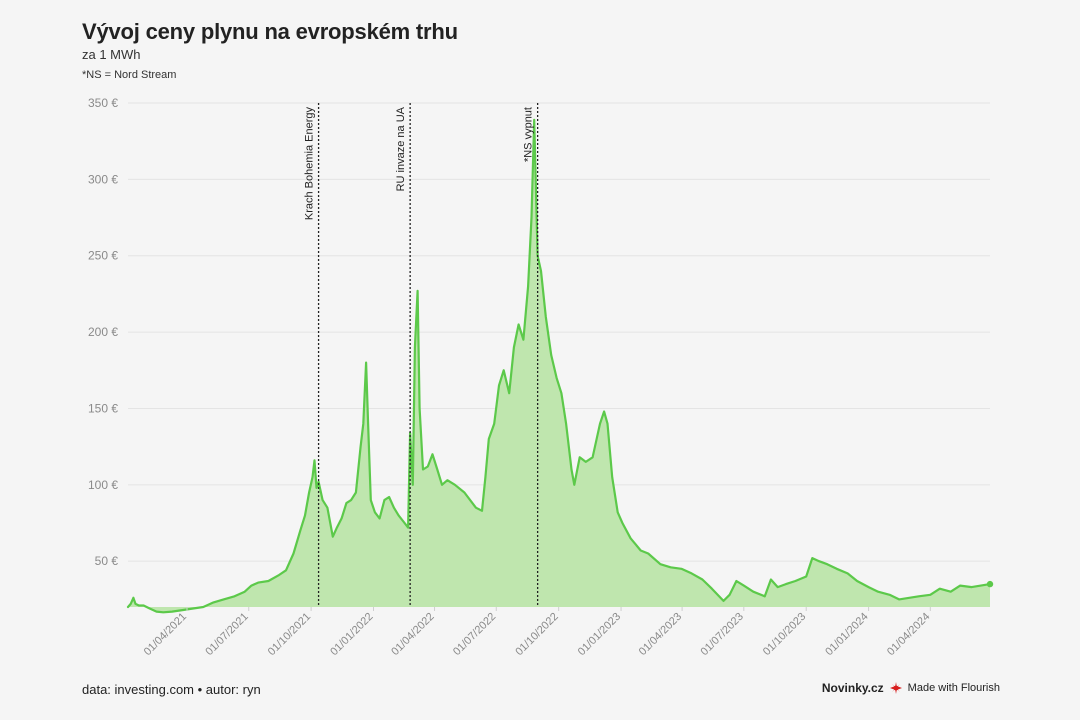 The height and width of the screenshot is (720, 1080). Describe the element at coordinates (599, 634) in the screenshot. I see `x-tick-label: 01/01/2023` at that location.